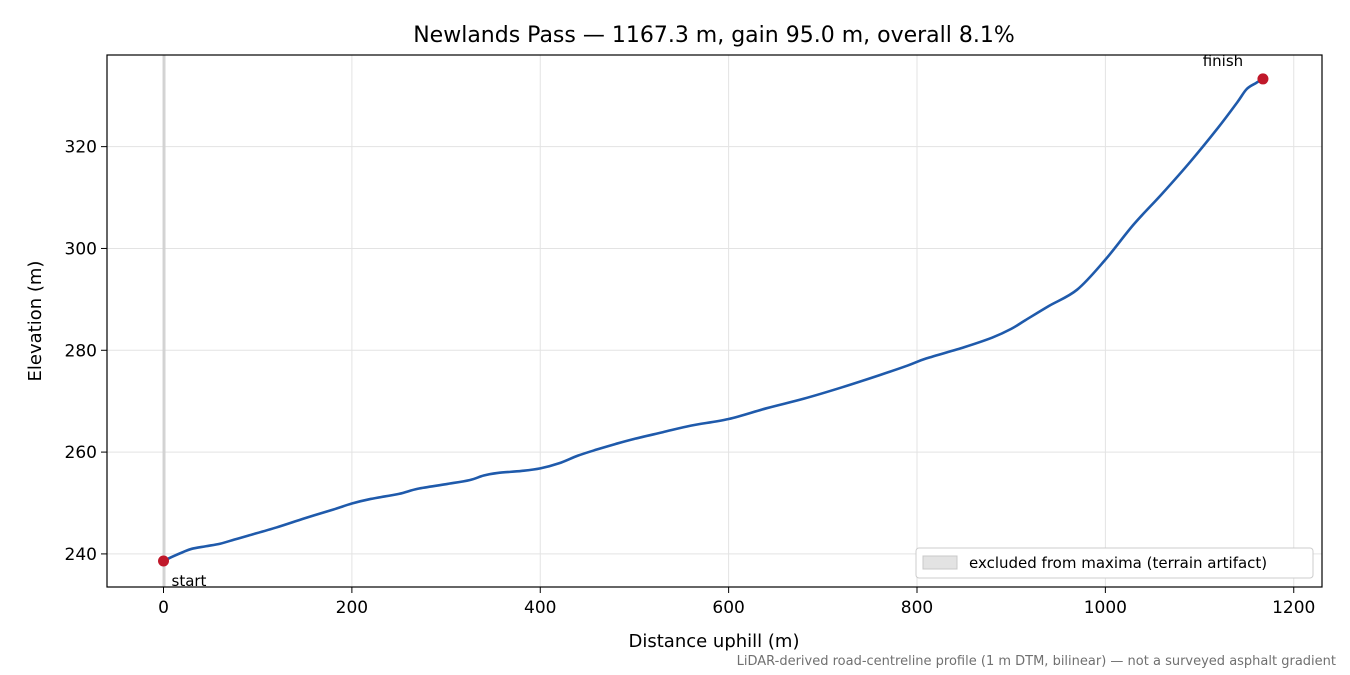  I want to click on x-tick-label: 600, so click(728, 608).